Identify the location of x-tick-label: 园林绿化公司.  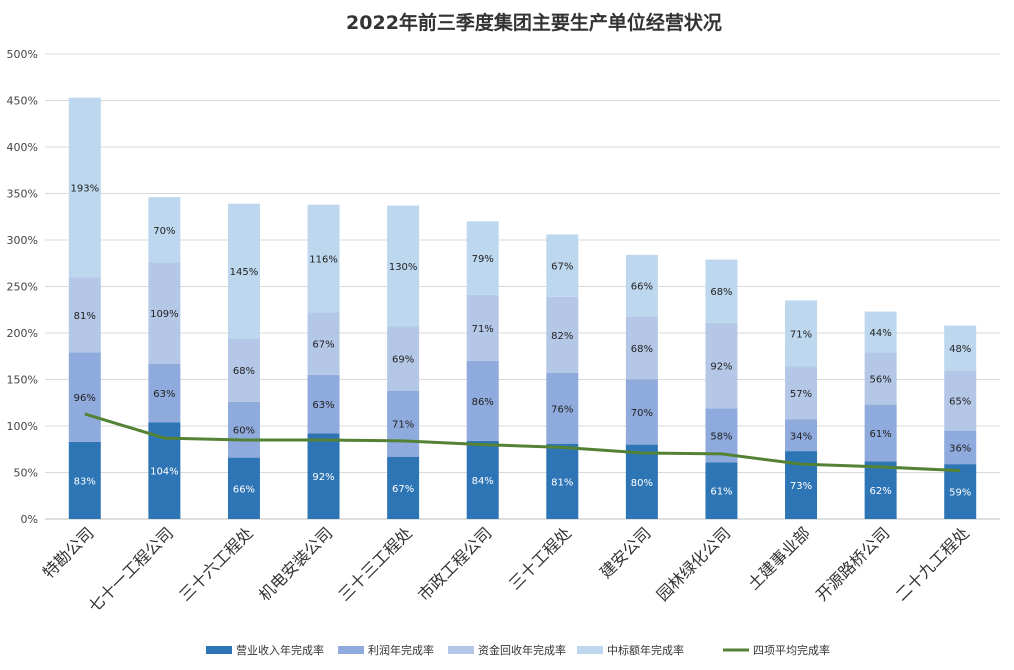
(693, 563).